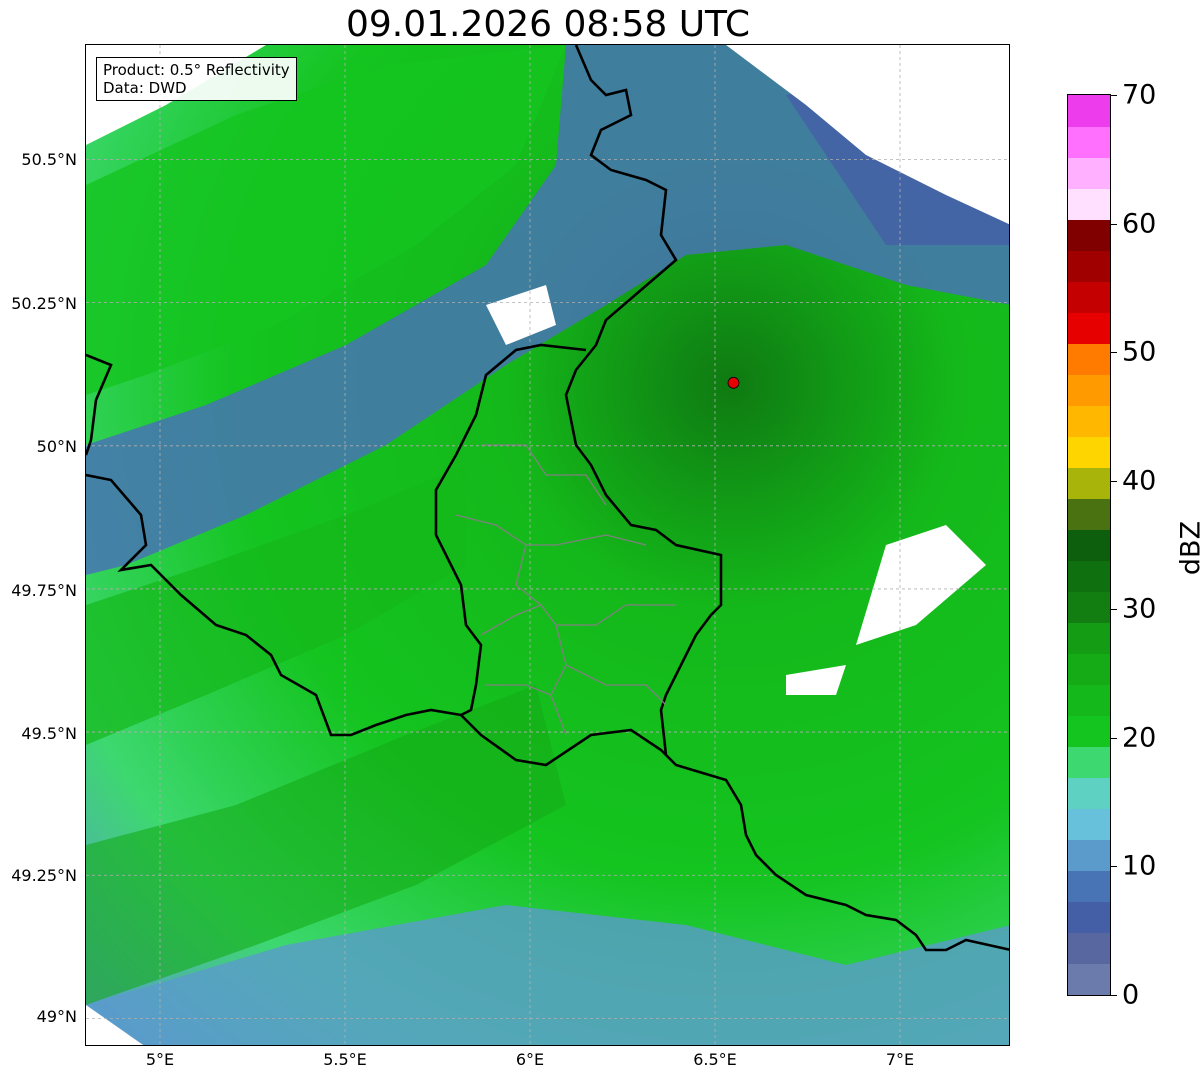 The width and height of the screenshot is (1202, 1081). Describe the element at coordinates (345, 1059) in the screenshot. I see `lon-tick-label: 5.5°E` at that location.